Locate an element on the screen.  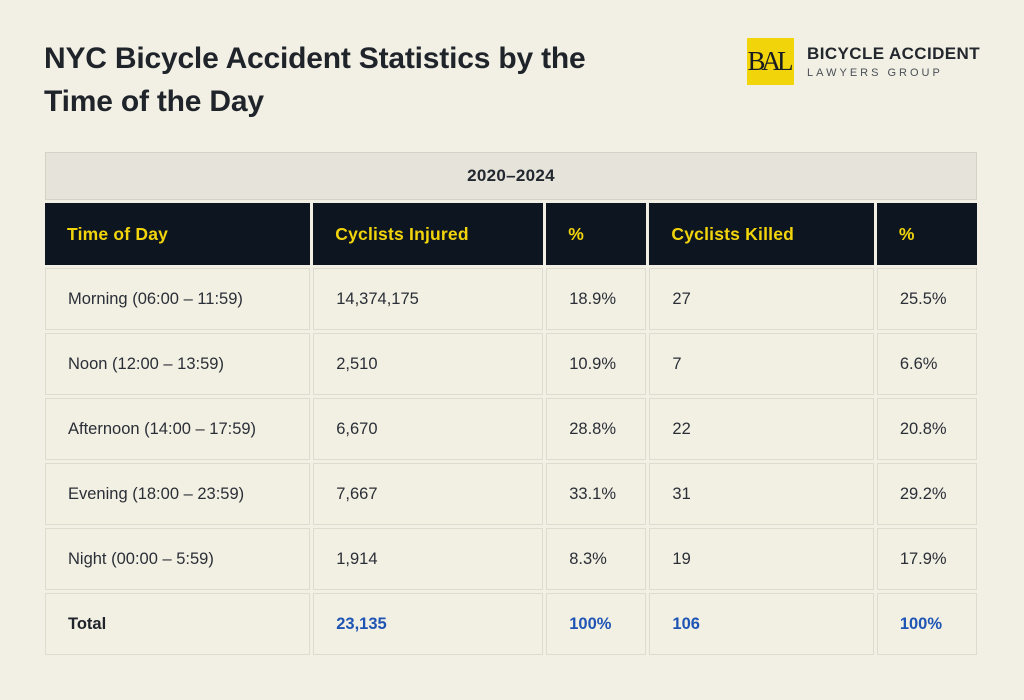
period-band-row: 2020–2024 is located at coordinates (511, 176).